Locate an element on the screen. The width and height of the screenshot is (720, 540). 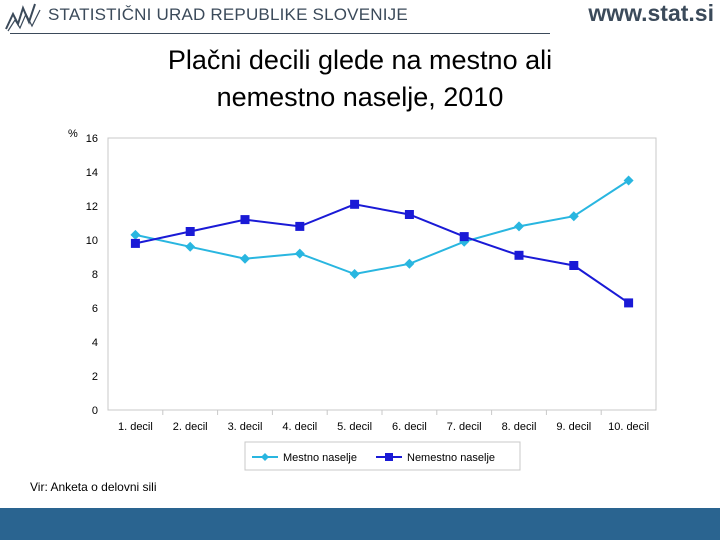
y-axis-unit: % is located at coordinates (73, 134).